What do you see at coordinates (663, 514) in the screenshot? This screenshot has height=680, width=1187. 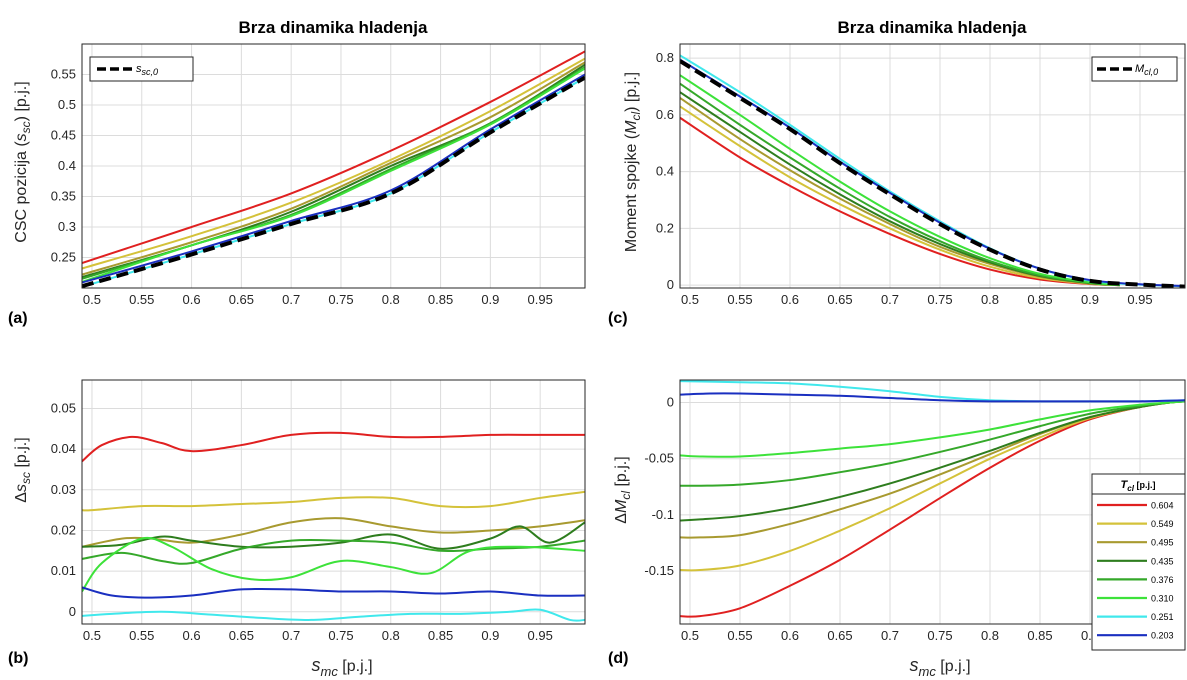 I see `y-tick-label: -0.1` at bounding box center [663, 514].